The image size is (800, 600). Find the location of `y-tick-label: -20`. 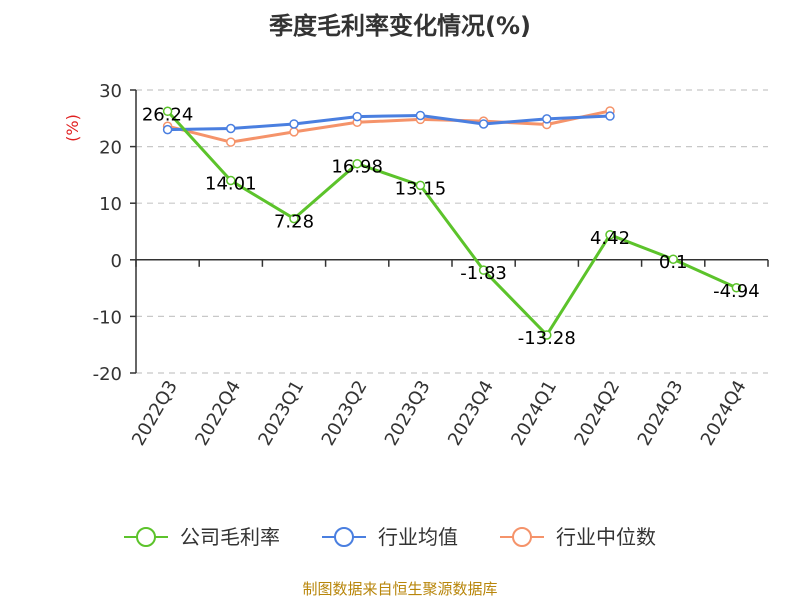

y-tick-label: -20 is located at coordinates (107, 374).